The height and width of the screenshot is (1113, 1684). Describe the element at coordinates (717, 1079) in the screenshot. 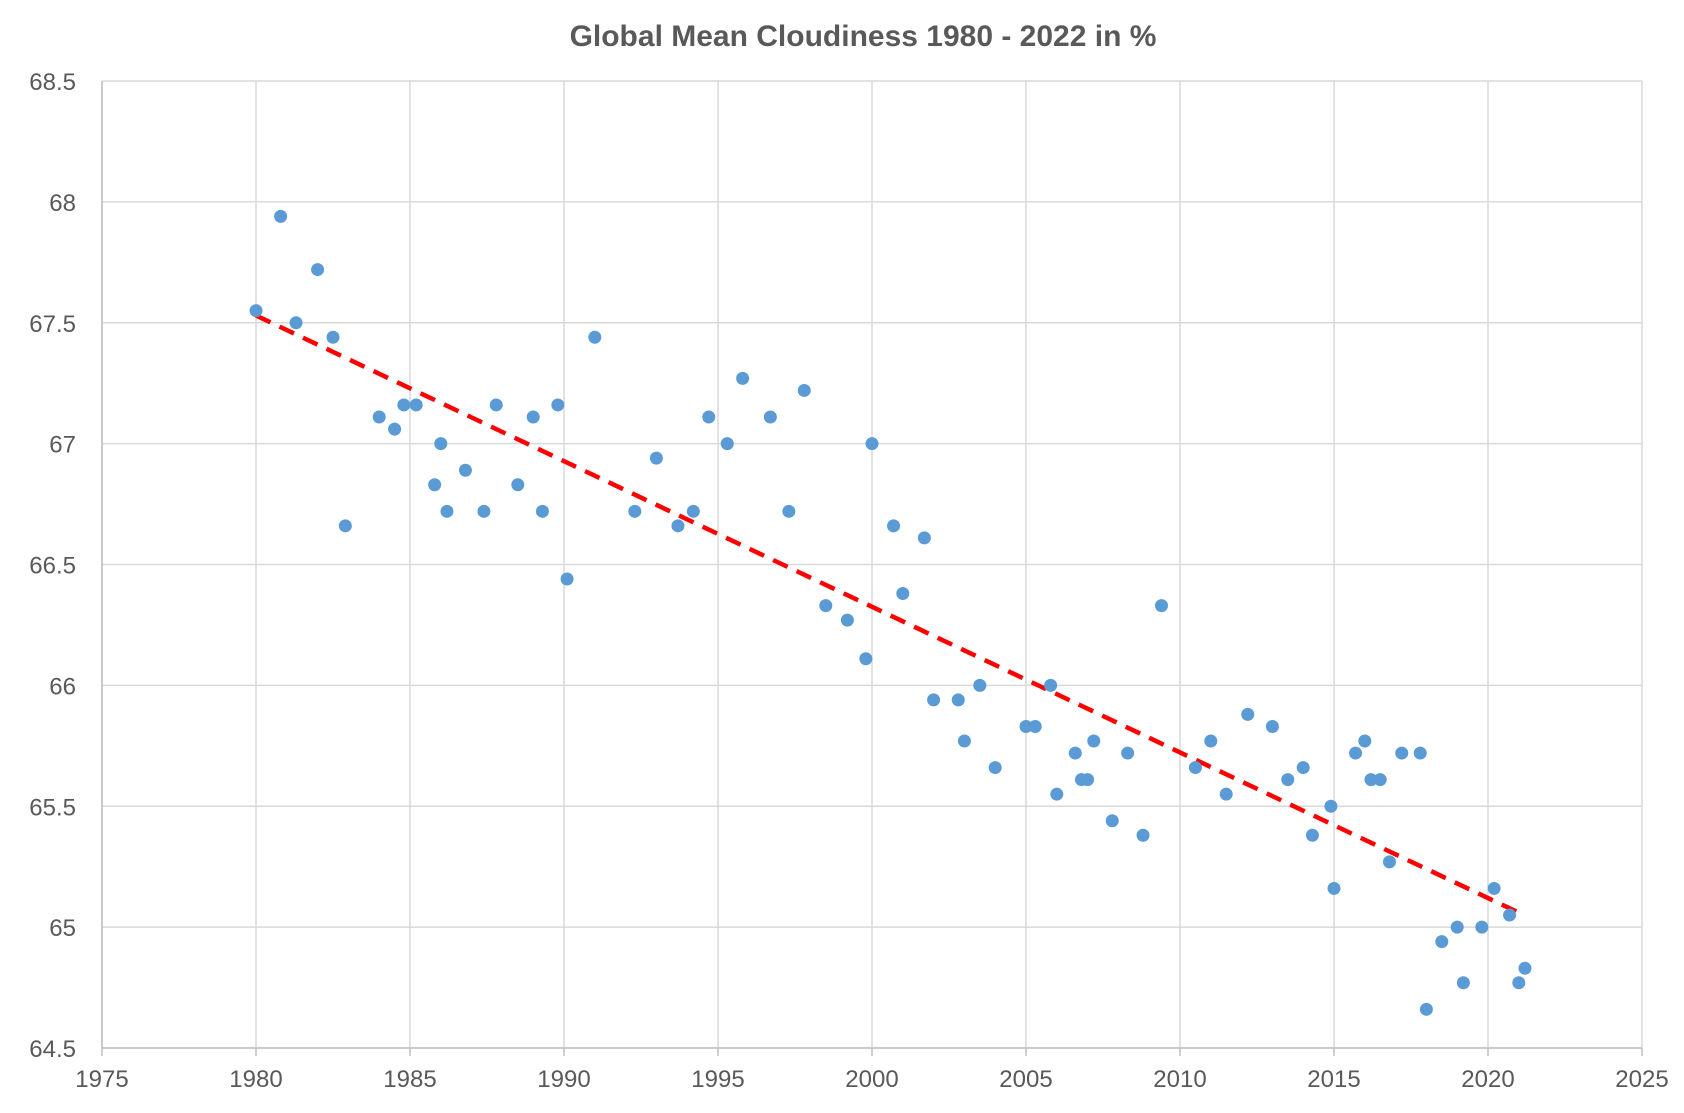

I see `x-tick-label: 1995` at that location.